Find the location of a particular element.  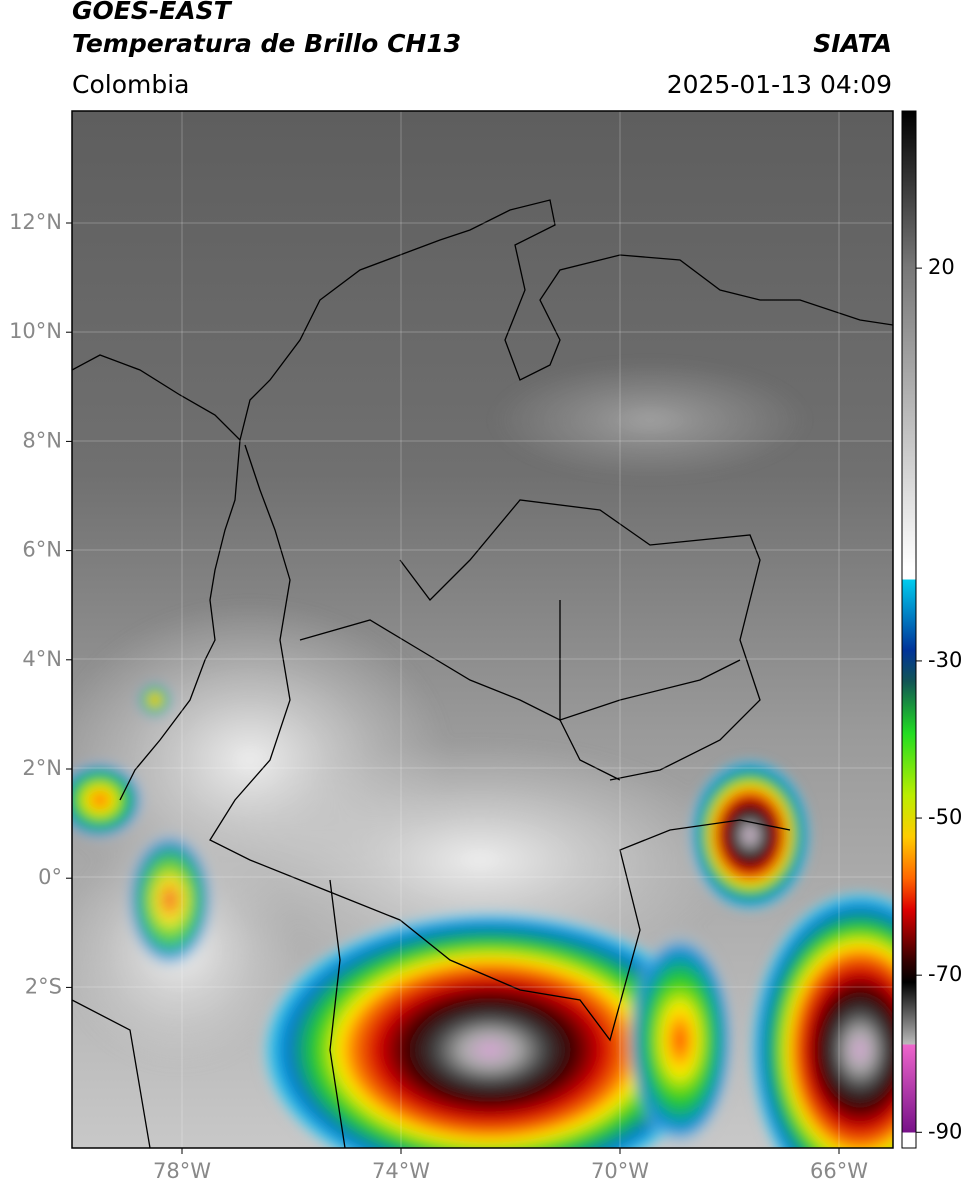

subtitle: Temperatura de Brillo CH13 is located at coordinates (266, 43).